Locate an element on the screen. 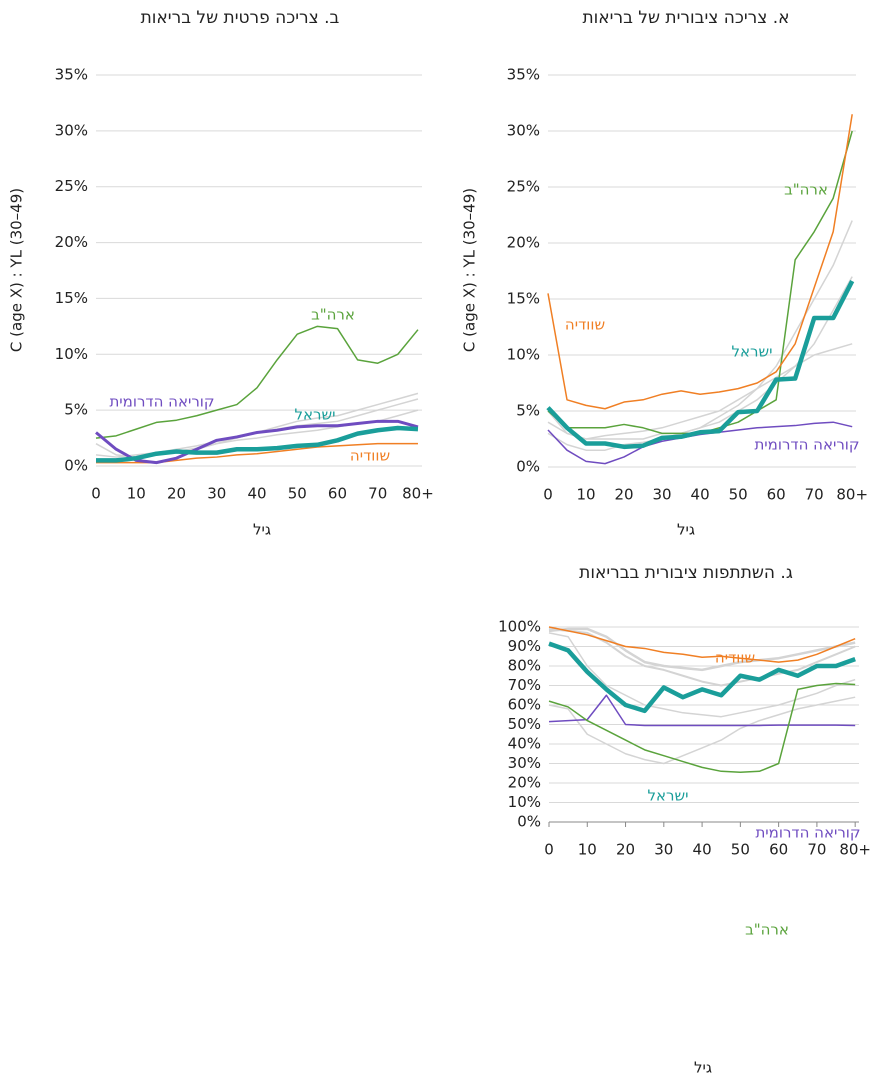  chart-title: א. צריכה ציבורית של בריאות is located at coordinates (686, 18).